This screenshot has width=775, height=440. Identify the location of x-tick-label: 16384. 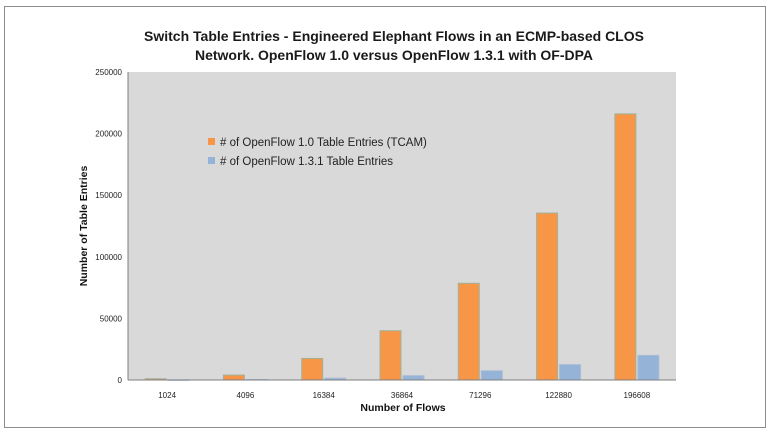
(324, 395).